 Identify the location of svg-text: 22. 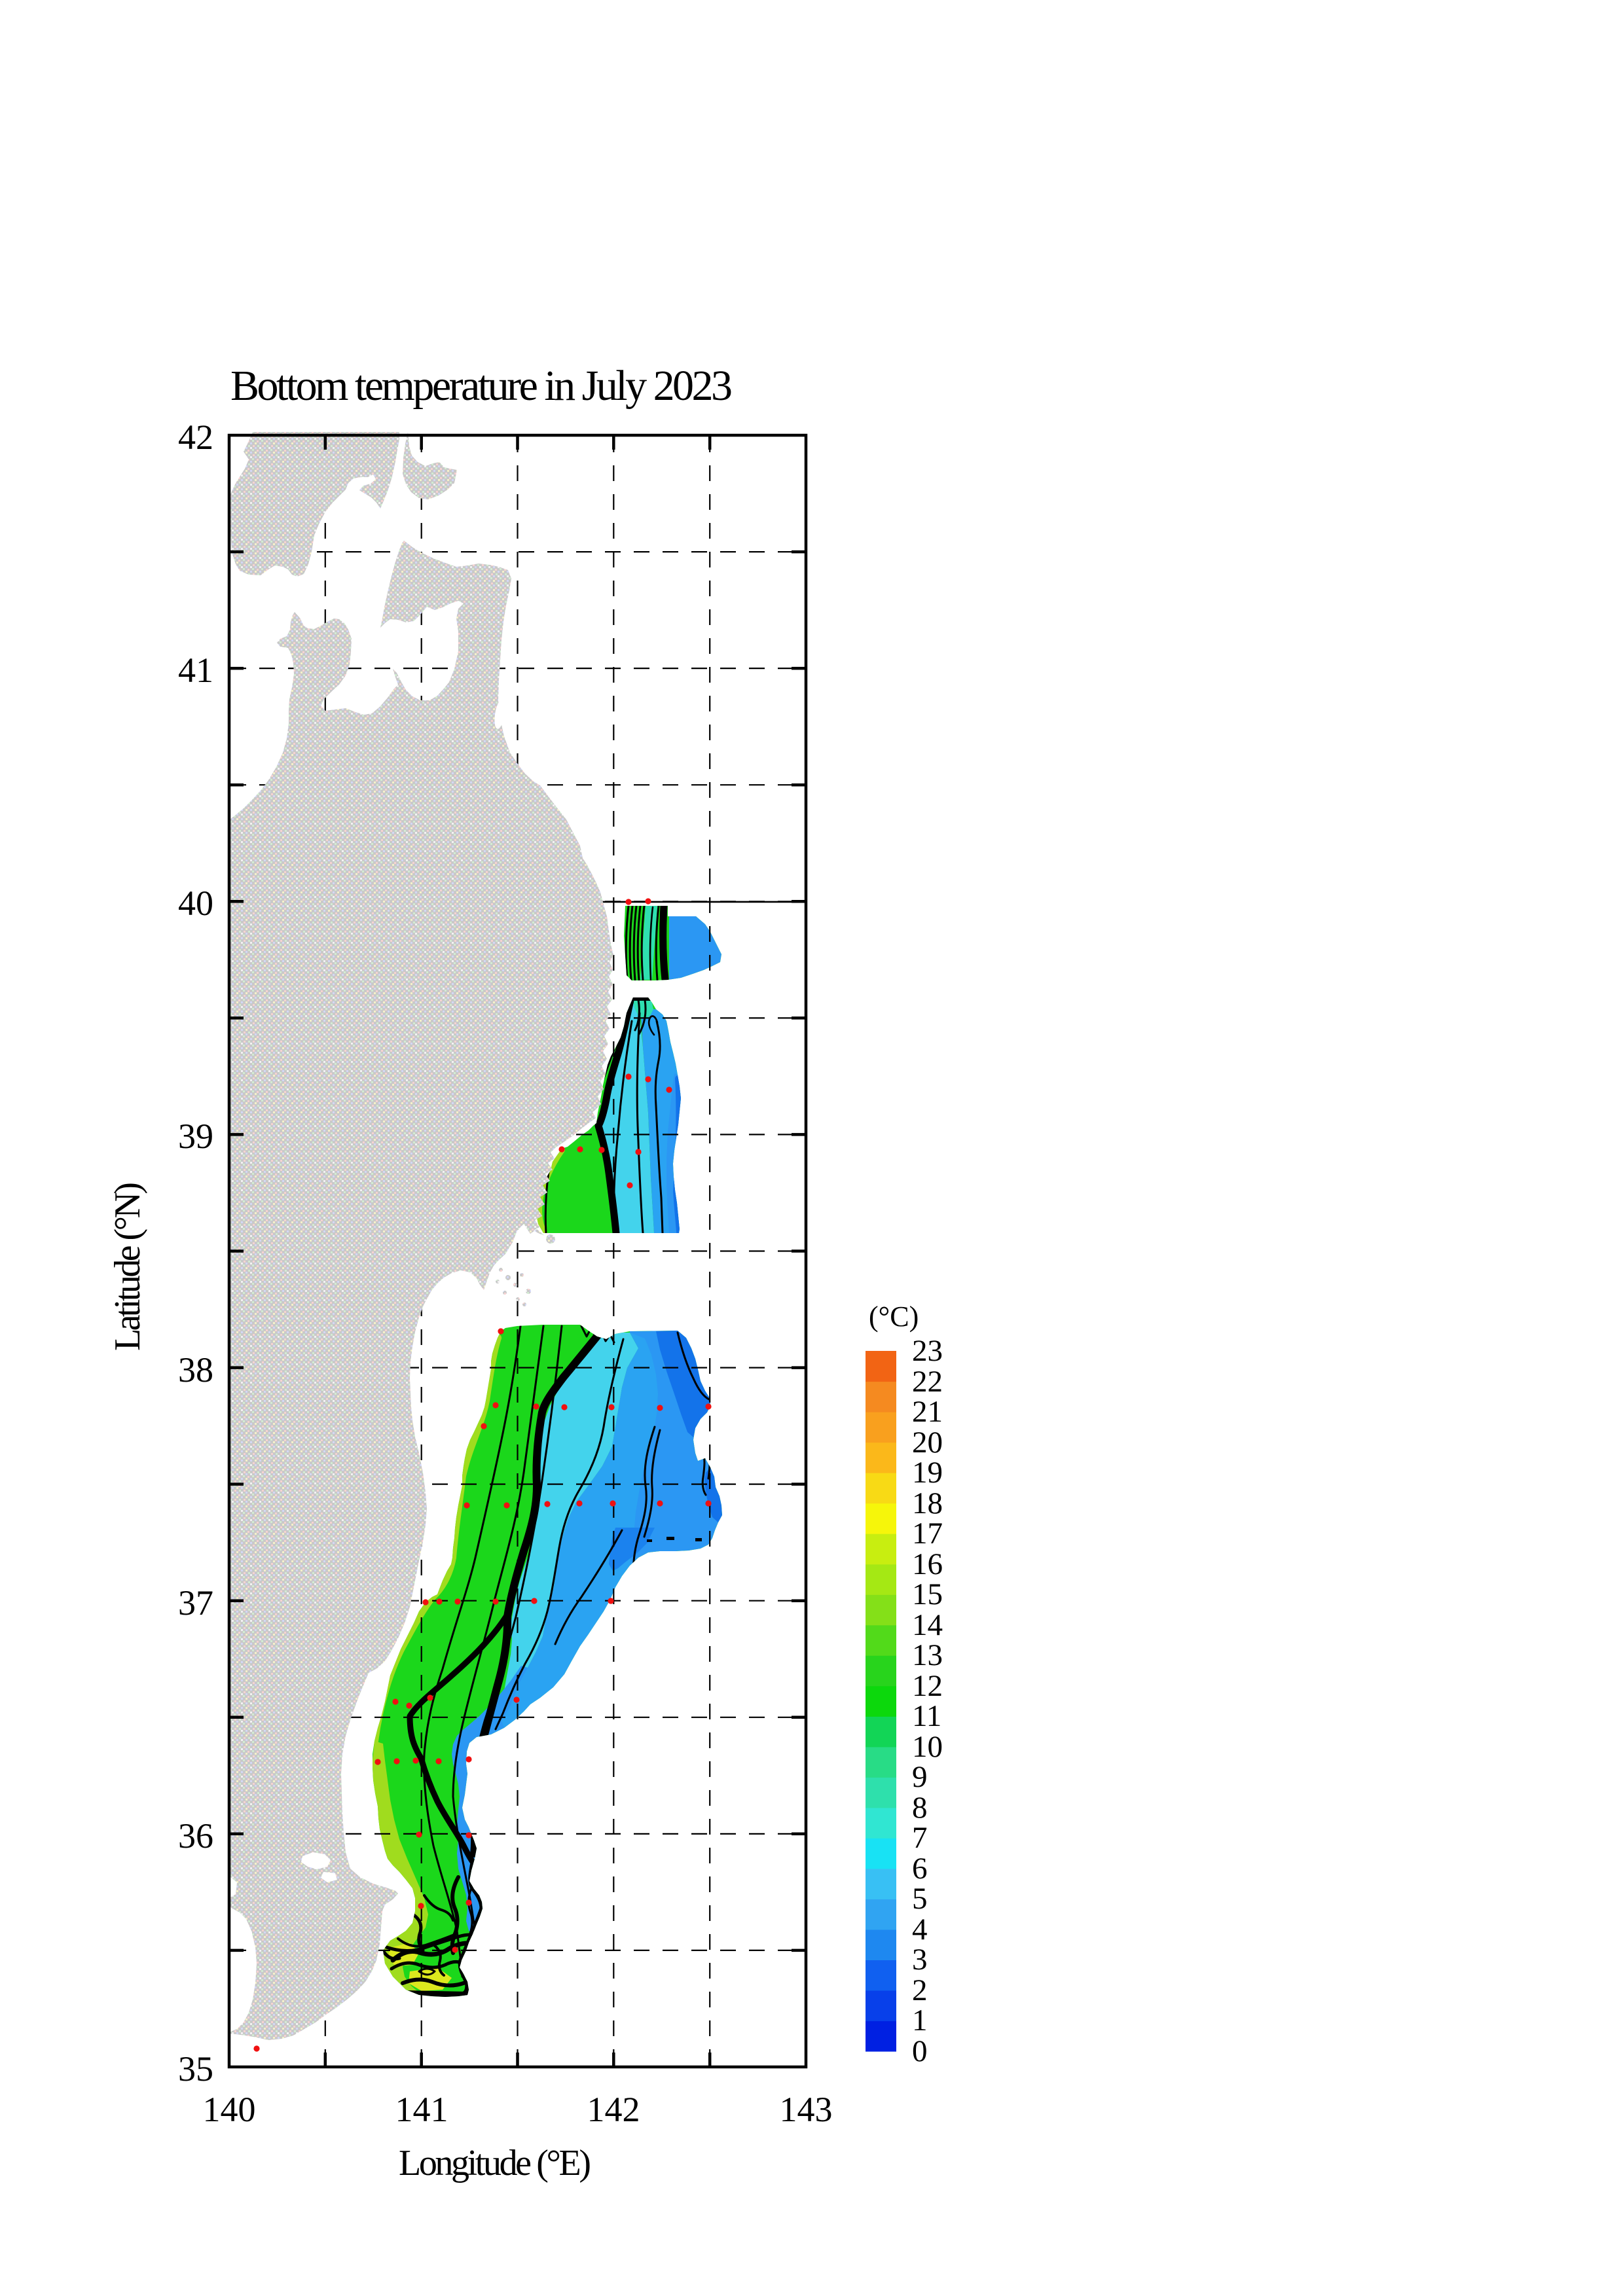
(927, 1382).